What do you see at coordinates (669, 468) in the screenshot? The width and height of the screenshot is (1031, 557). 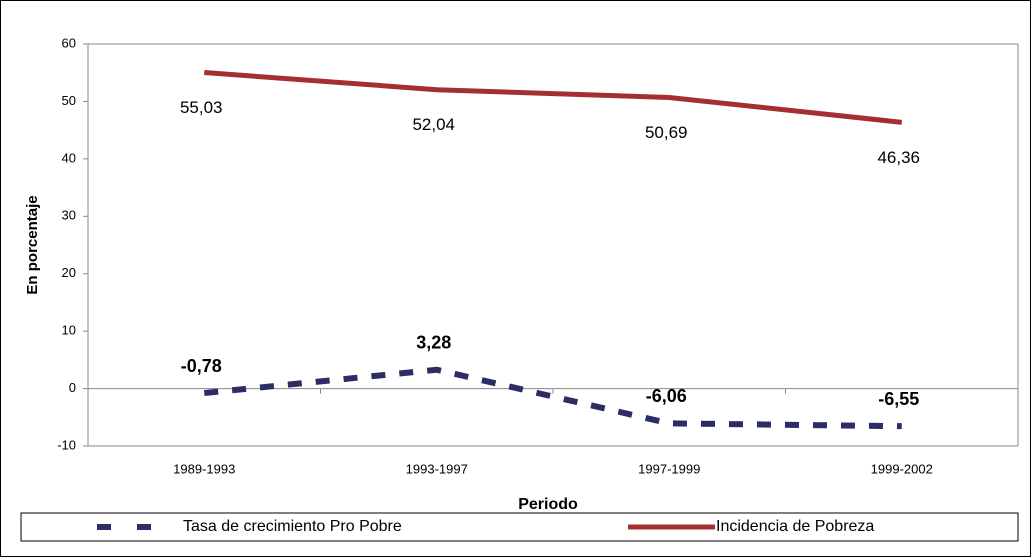 I see `x-tick-label: 1997-1999` at bounding box center [669, 468].